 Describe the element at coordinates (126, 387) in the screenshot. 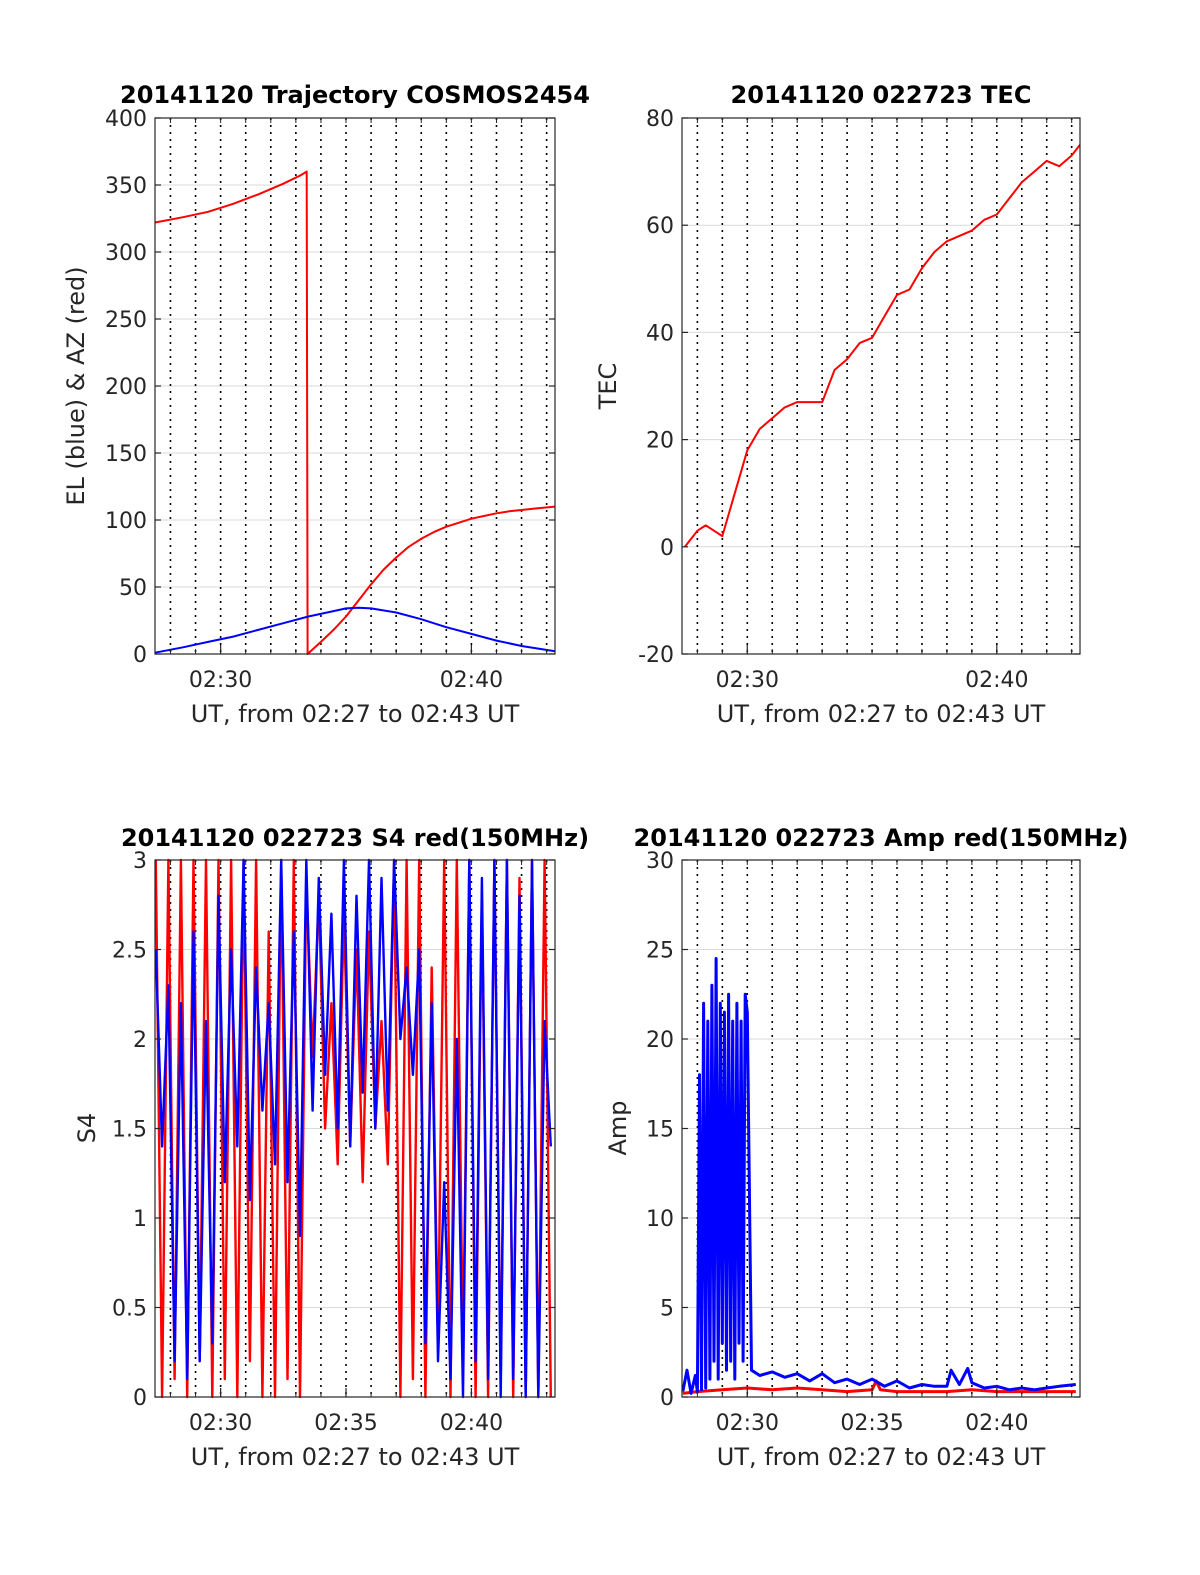

I see `y-tick-label: 200` at that location.